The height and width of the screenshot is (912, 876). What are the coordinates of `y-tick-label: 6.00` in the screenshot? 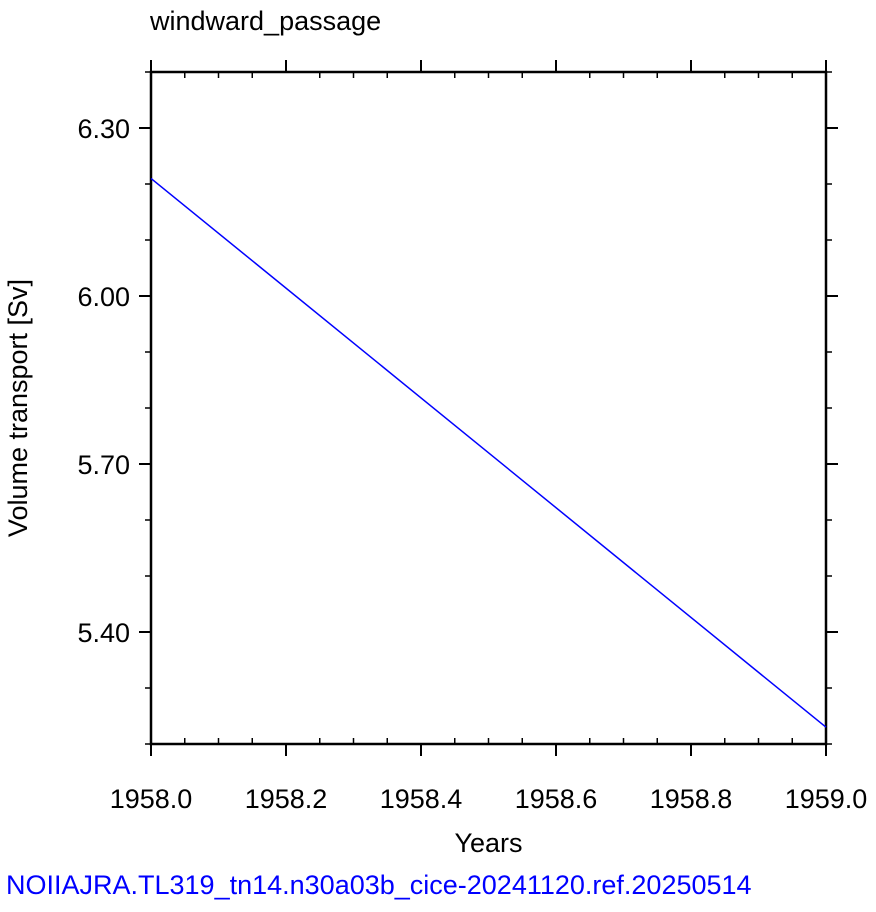 It's located at (103, 297).